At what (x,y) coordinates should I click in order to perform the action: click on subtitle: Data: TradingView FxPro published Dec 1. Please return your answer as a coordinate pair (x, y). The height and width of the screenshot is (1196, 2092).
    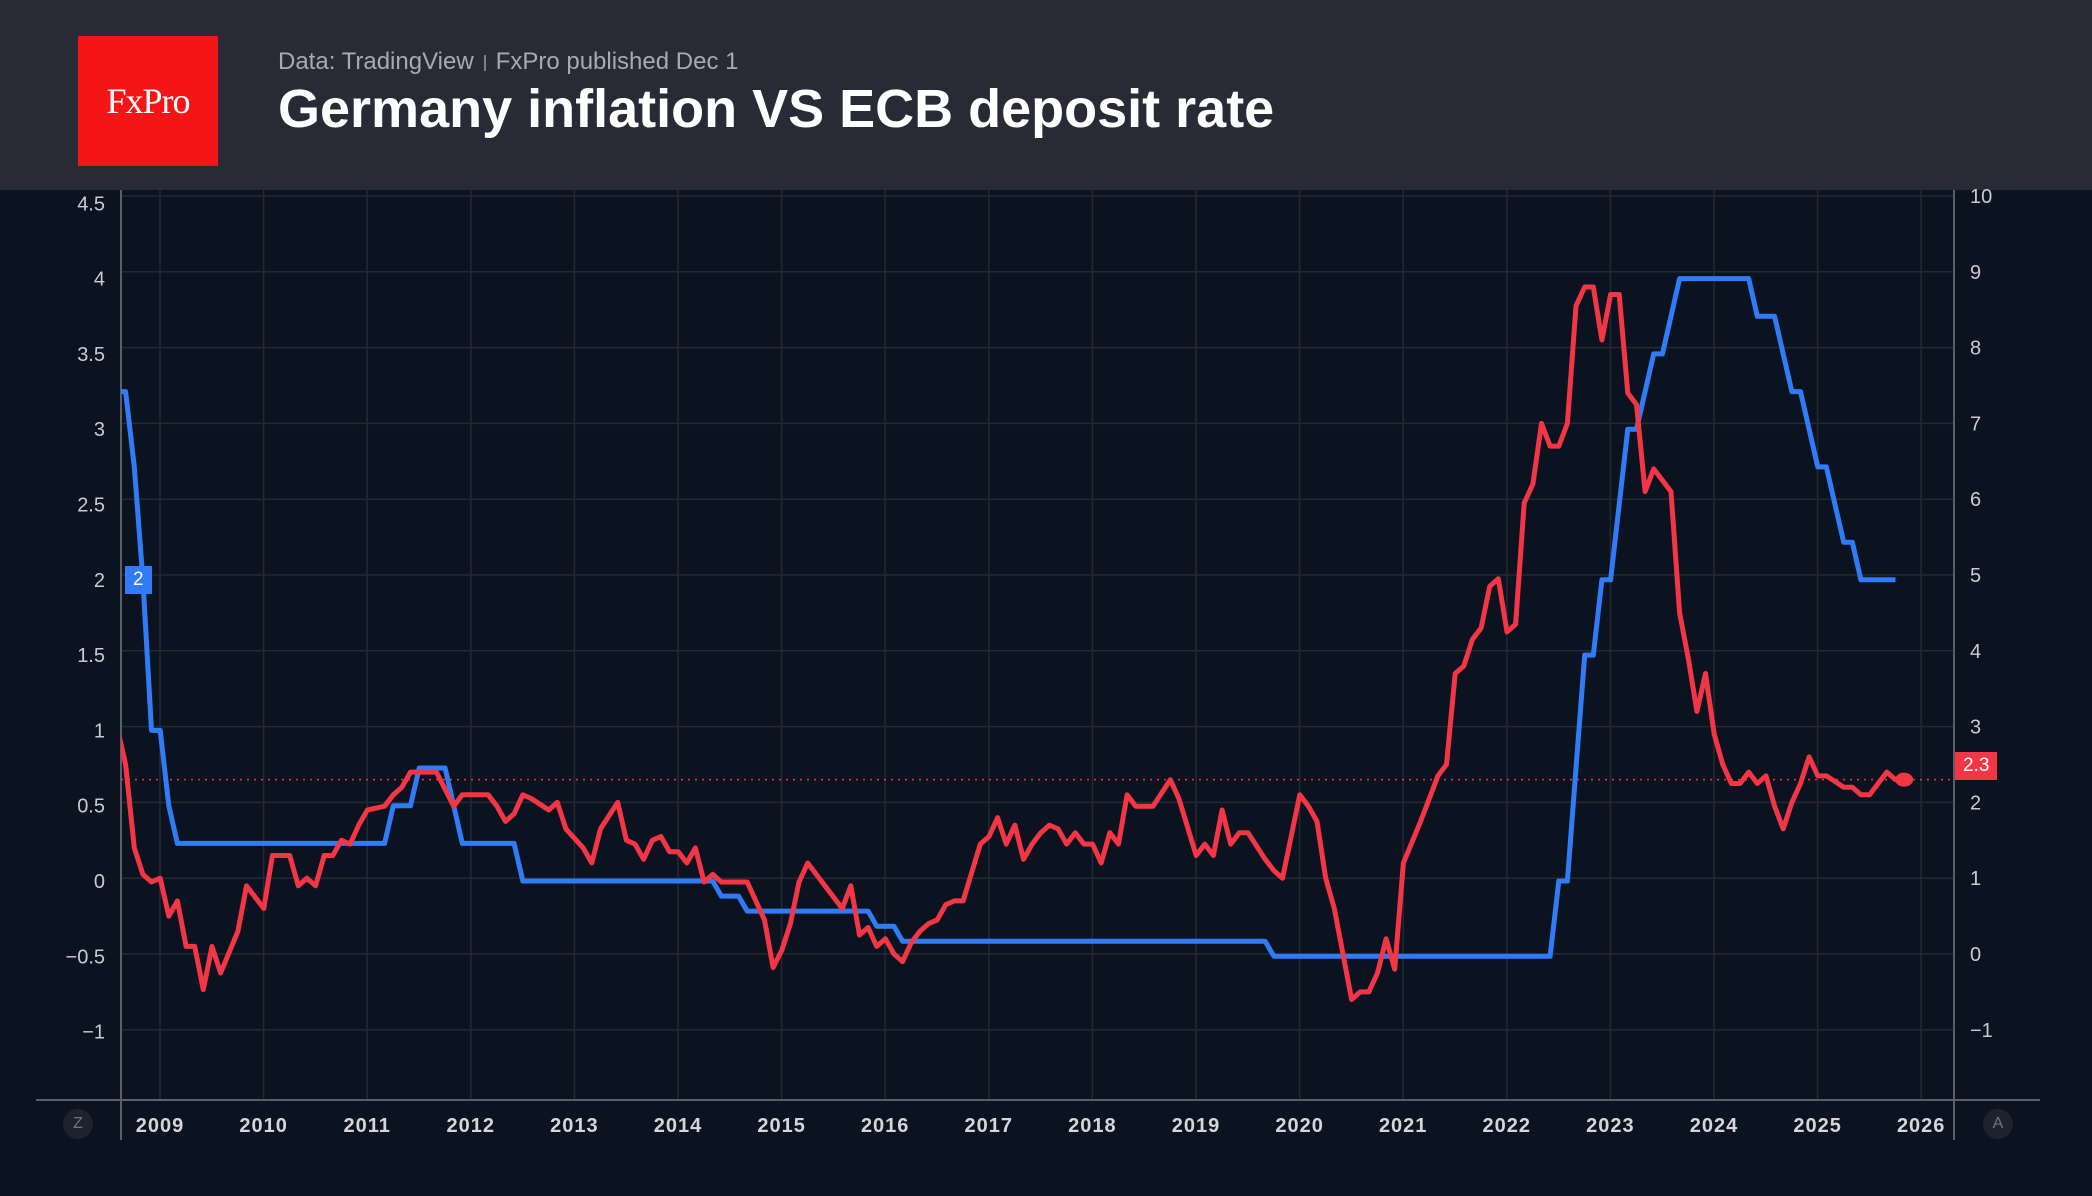
    Looking at the image, I should click on (508, 62).